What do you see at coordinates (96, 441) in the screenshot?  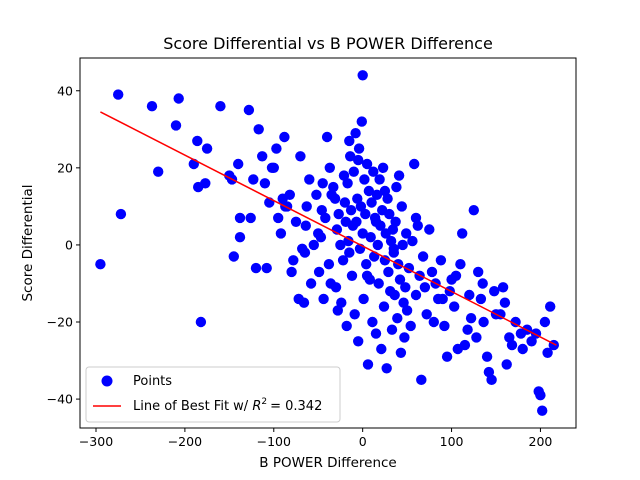 I see `x-tick-label: −300` at bounding box center [96, 441].